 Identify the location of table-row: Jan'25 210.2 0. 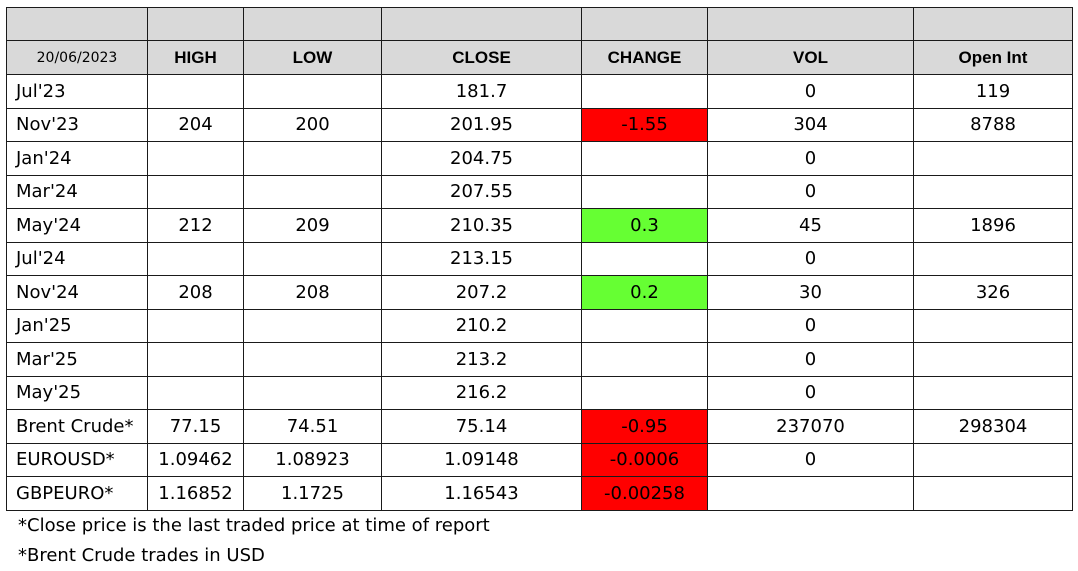
(539, 325).